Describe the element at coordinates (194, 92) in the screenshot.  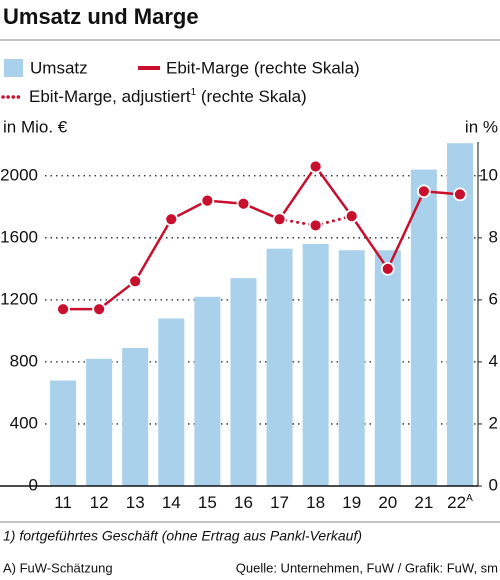
I see `legend-superscript: 1` at that location.